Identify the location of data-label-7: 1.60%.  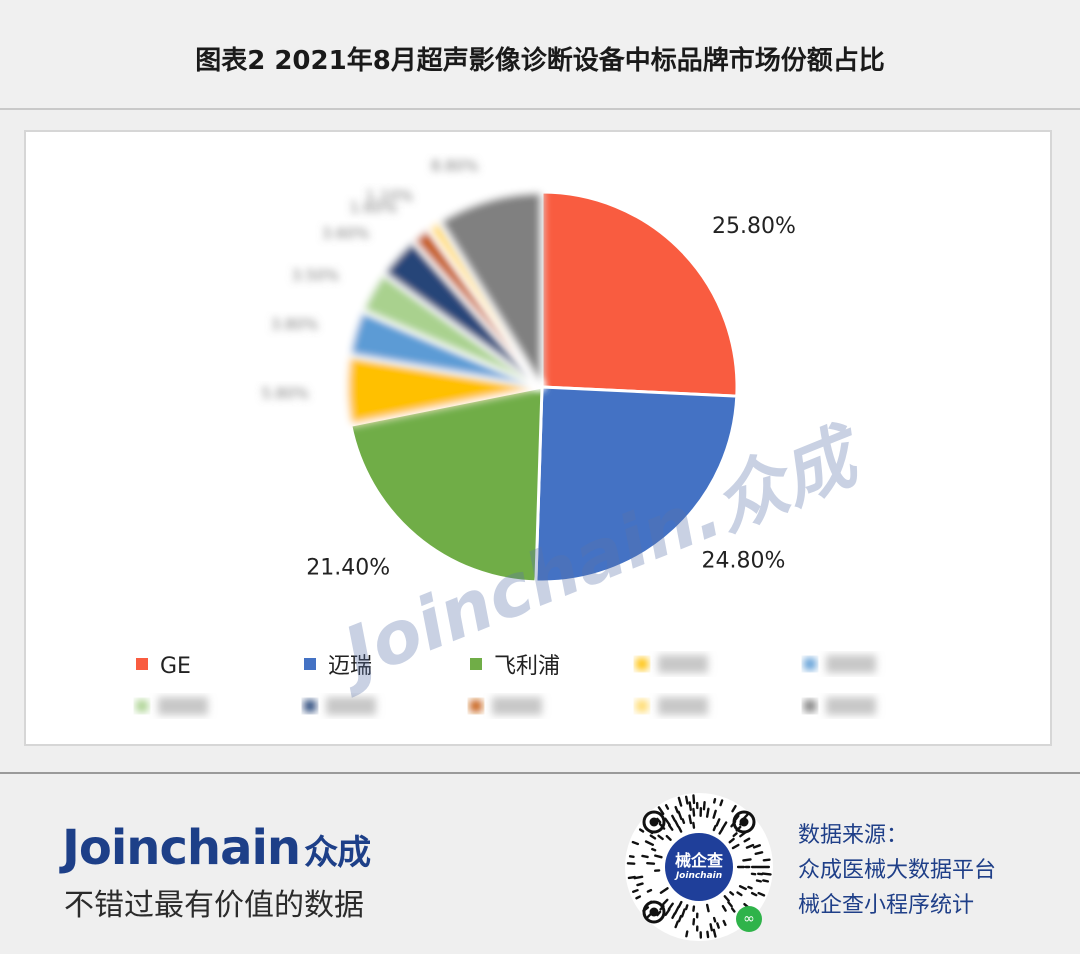
(373, 208).